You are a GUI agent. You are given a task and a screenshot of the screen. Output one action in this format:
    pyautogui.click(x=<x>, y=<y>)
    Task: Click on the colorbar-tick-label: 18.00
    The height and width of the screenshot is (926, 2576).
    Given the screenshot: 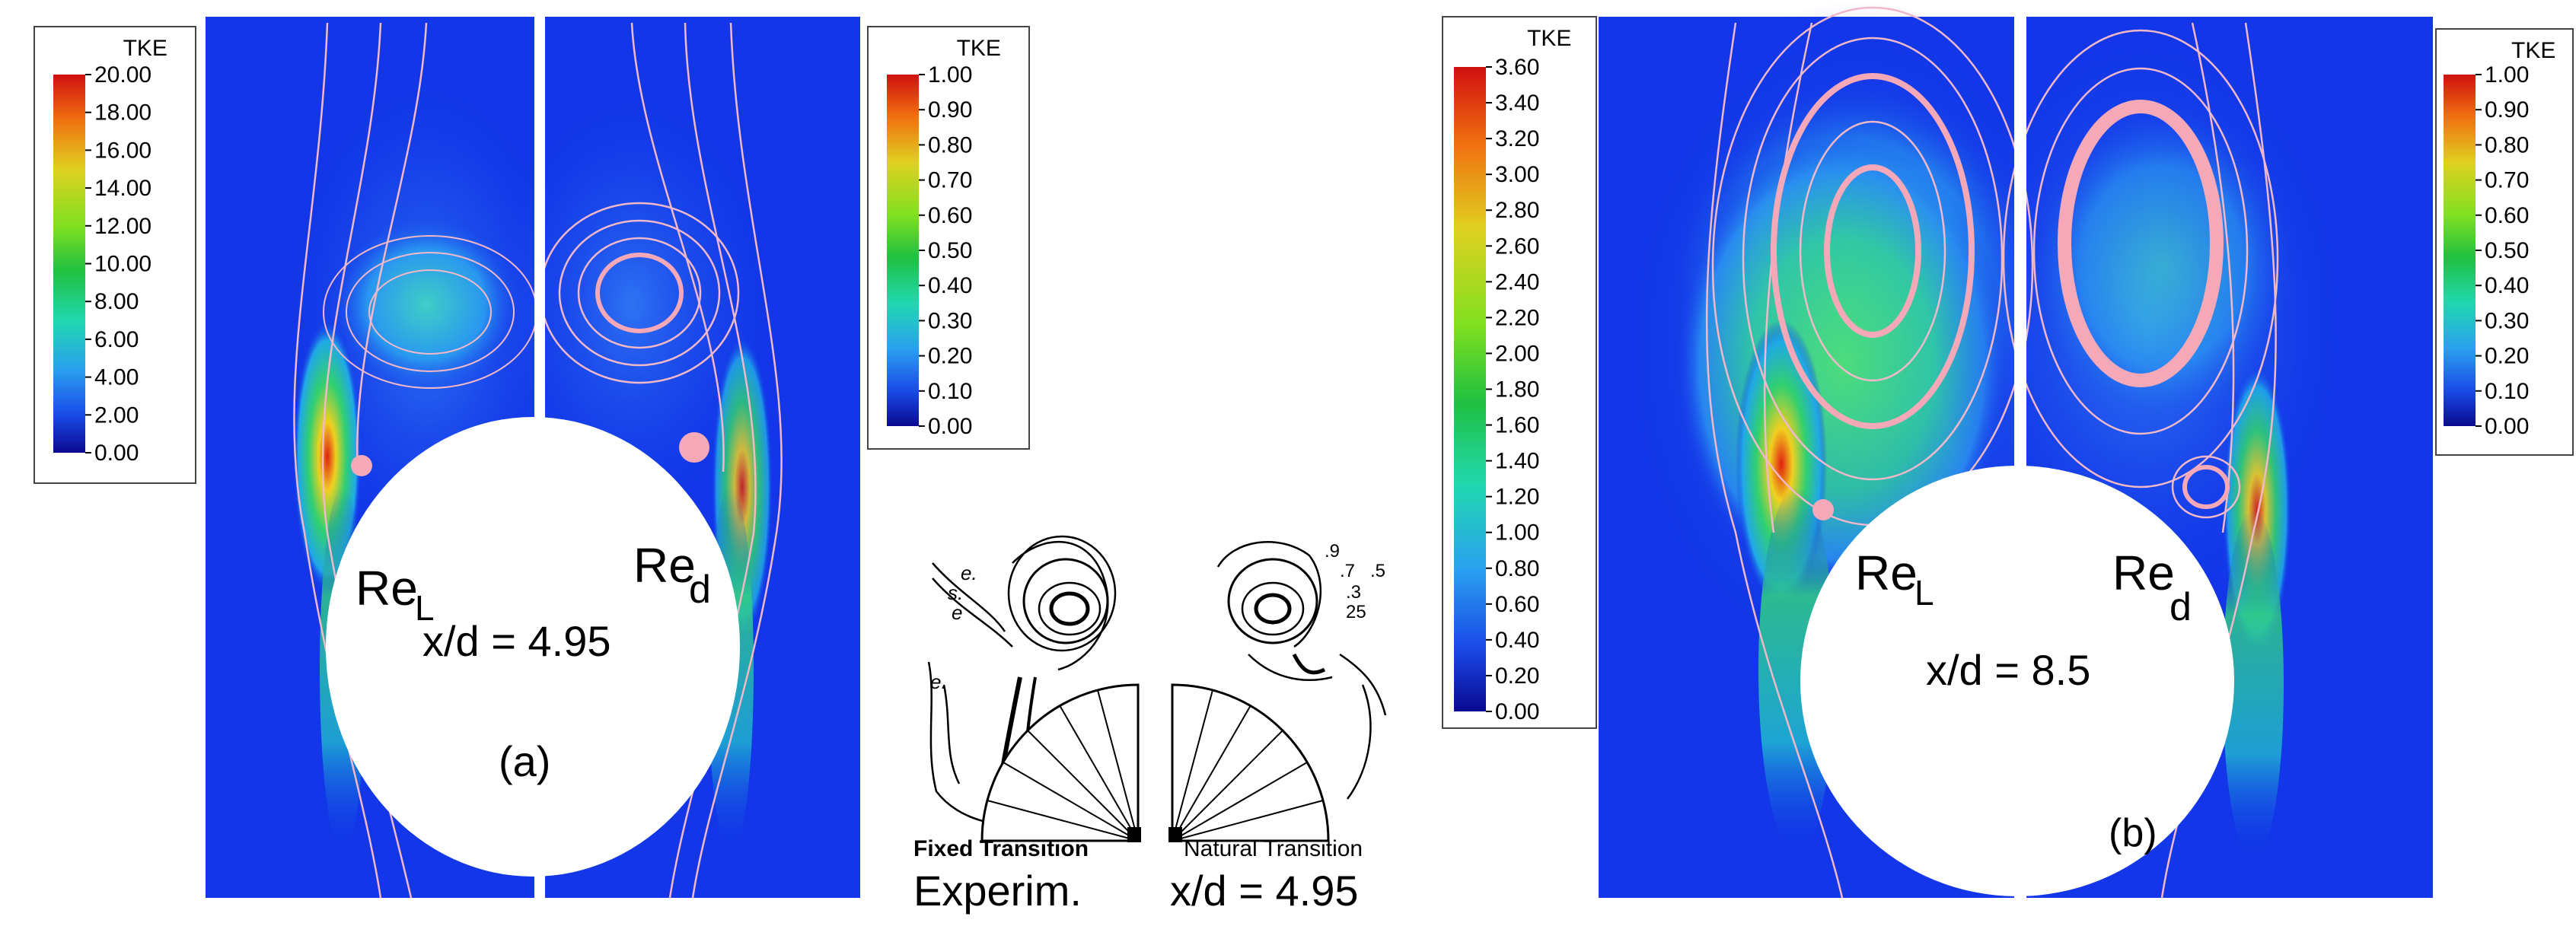 What is the action you would take?
    pyautogui.click(x=123, y=113)
    